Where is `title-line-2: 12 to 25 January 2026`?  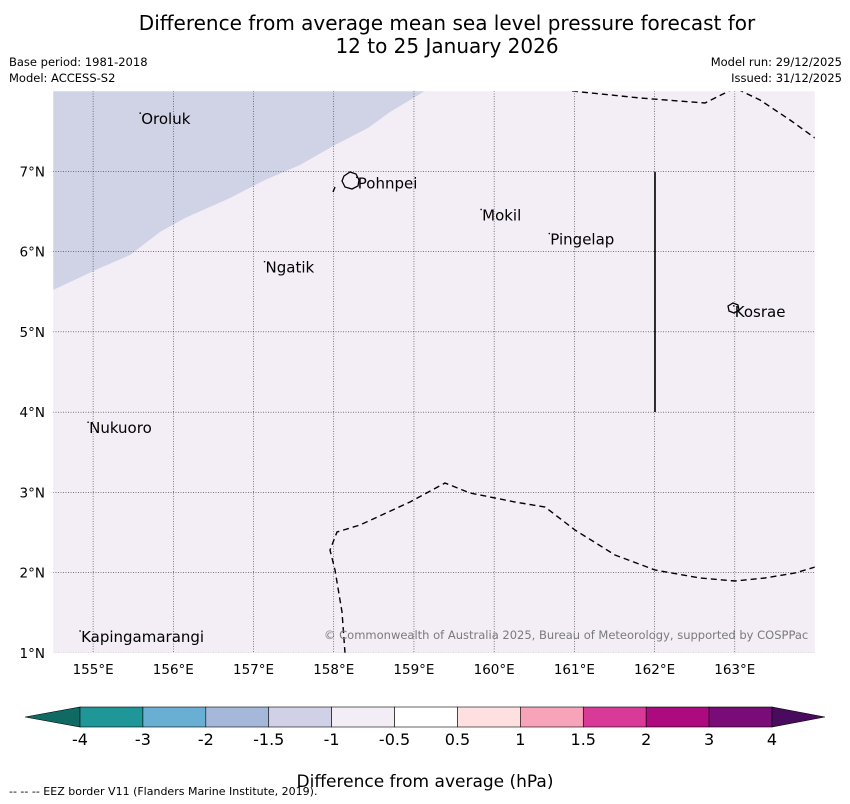 title-line-2: 12 to 25 January 2026 is located at coordinates (447, 46).